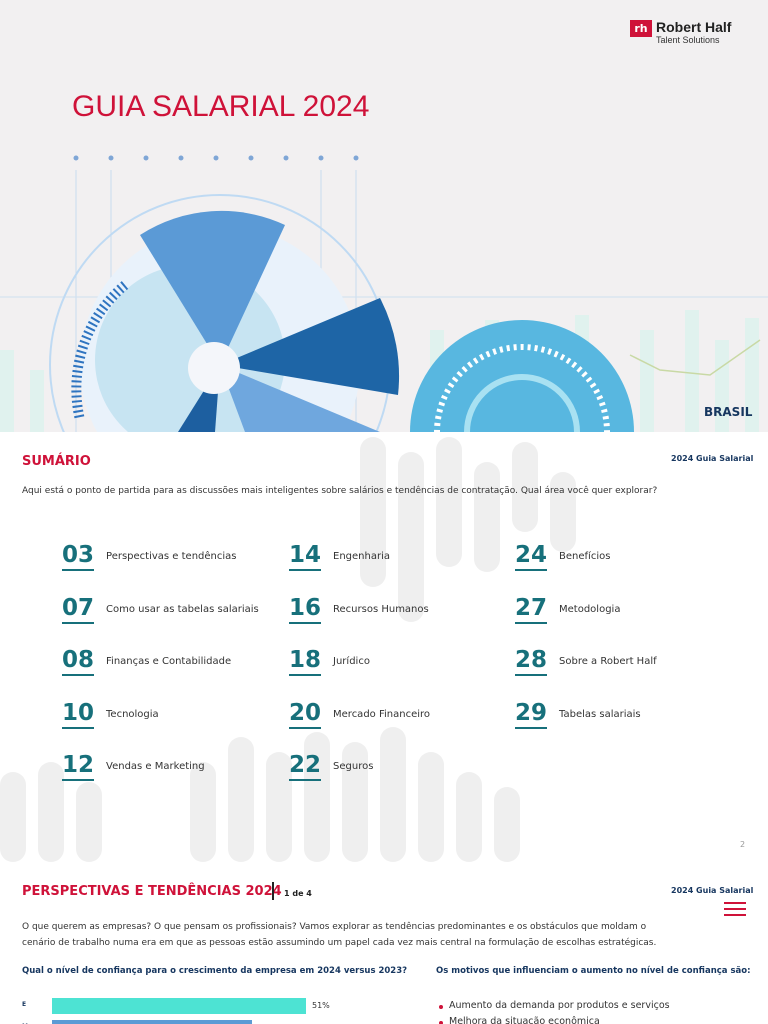 The width and height of the screenshot is (768, 1024). Describe the element at coordinates (78, 714) in the screenshot. I see `toc-page: 10` at that location.